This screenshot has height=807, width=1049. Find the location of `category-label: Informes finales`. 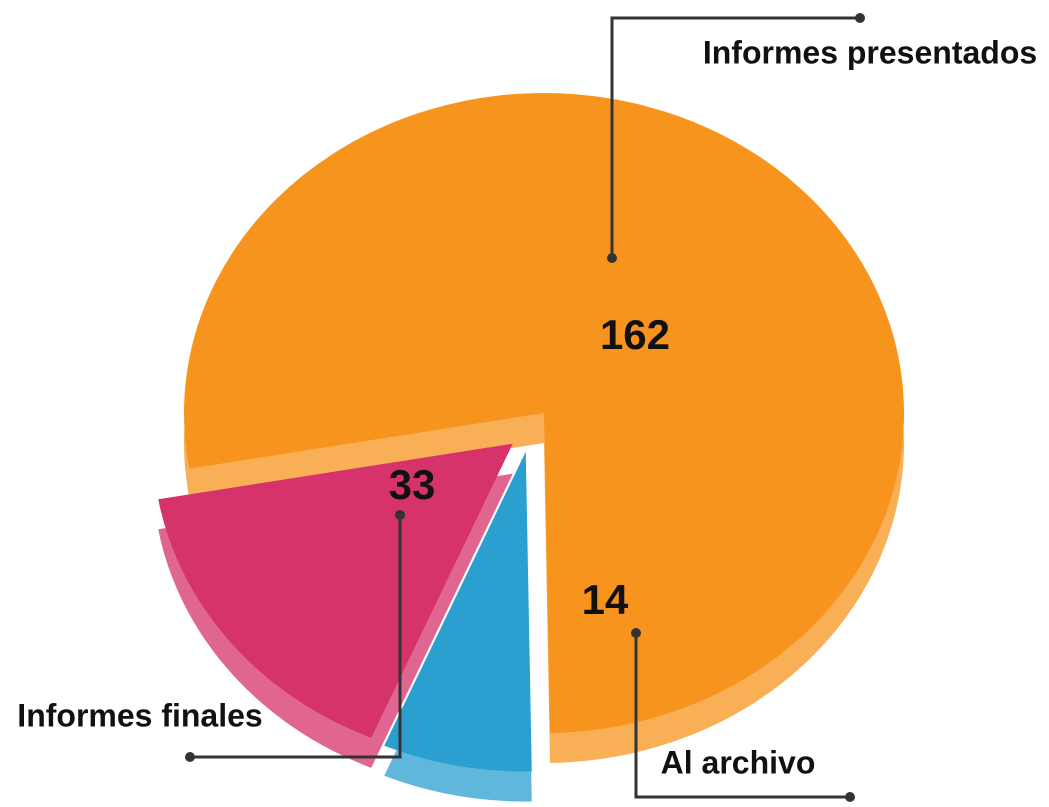

category-label: Informes finales is located at coordinates (139, 715).